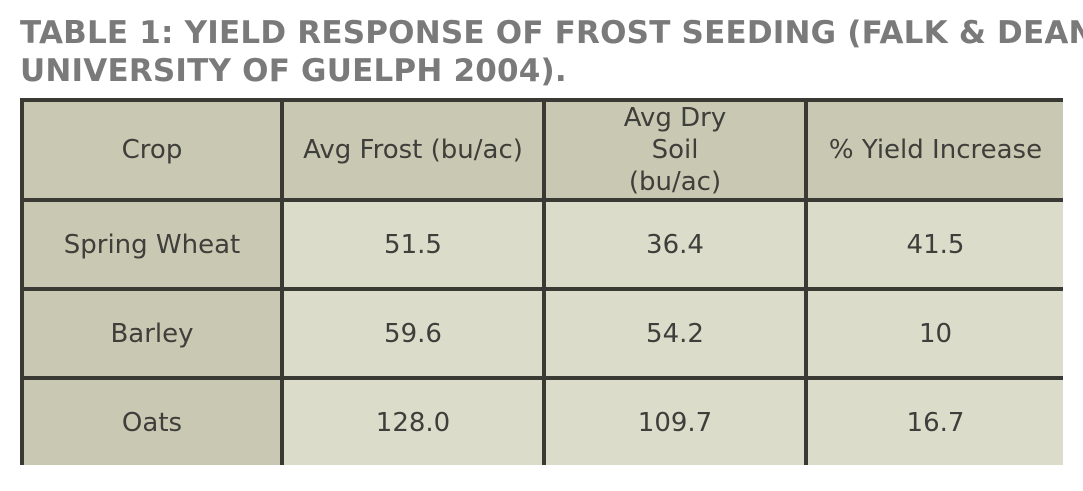 This screenshot has height=491, width=1083. Describe the element at coordinates (935, 244) in the screenshot. I see `cell-yield-increase: 41.5` at that location.